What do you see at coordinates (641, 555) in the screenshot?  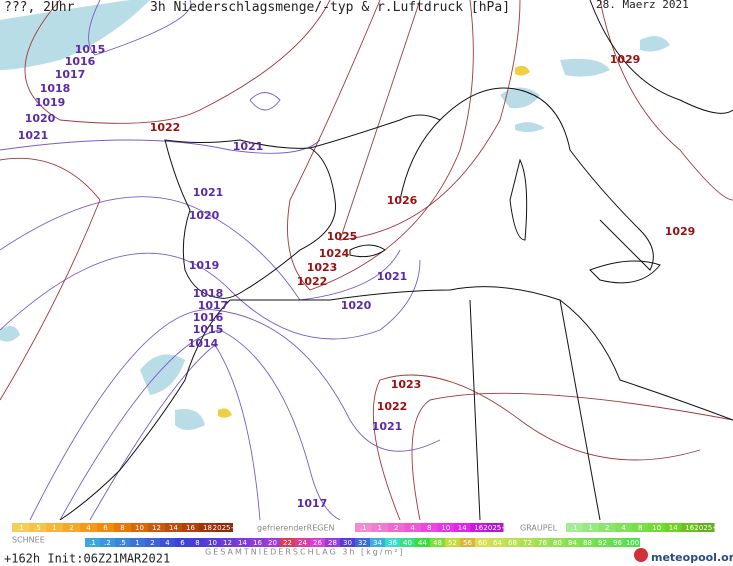 I see `brand-logo` at bounding box center [641, 555].